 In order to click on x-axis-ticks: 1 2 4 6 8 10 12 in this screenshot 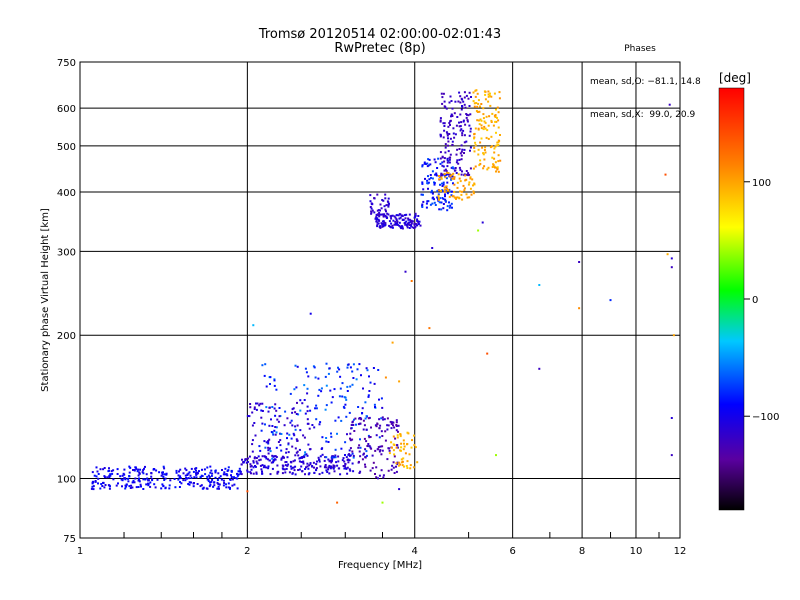, I will do `click(381, 544)`.